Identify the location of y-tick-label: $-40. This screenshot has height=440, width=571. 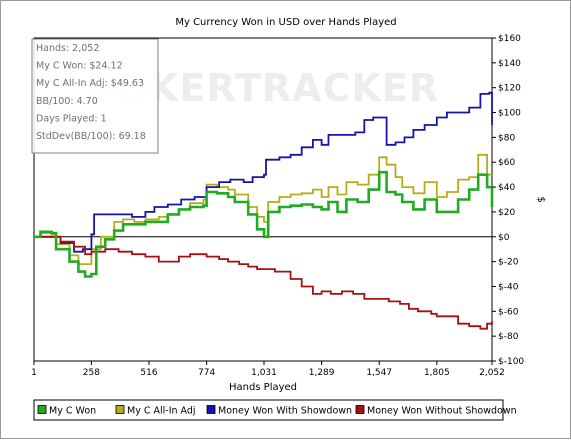
(508, 287).